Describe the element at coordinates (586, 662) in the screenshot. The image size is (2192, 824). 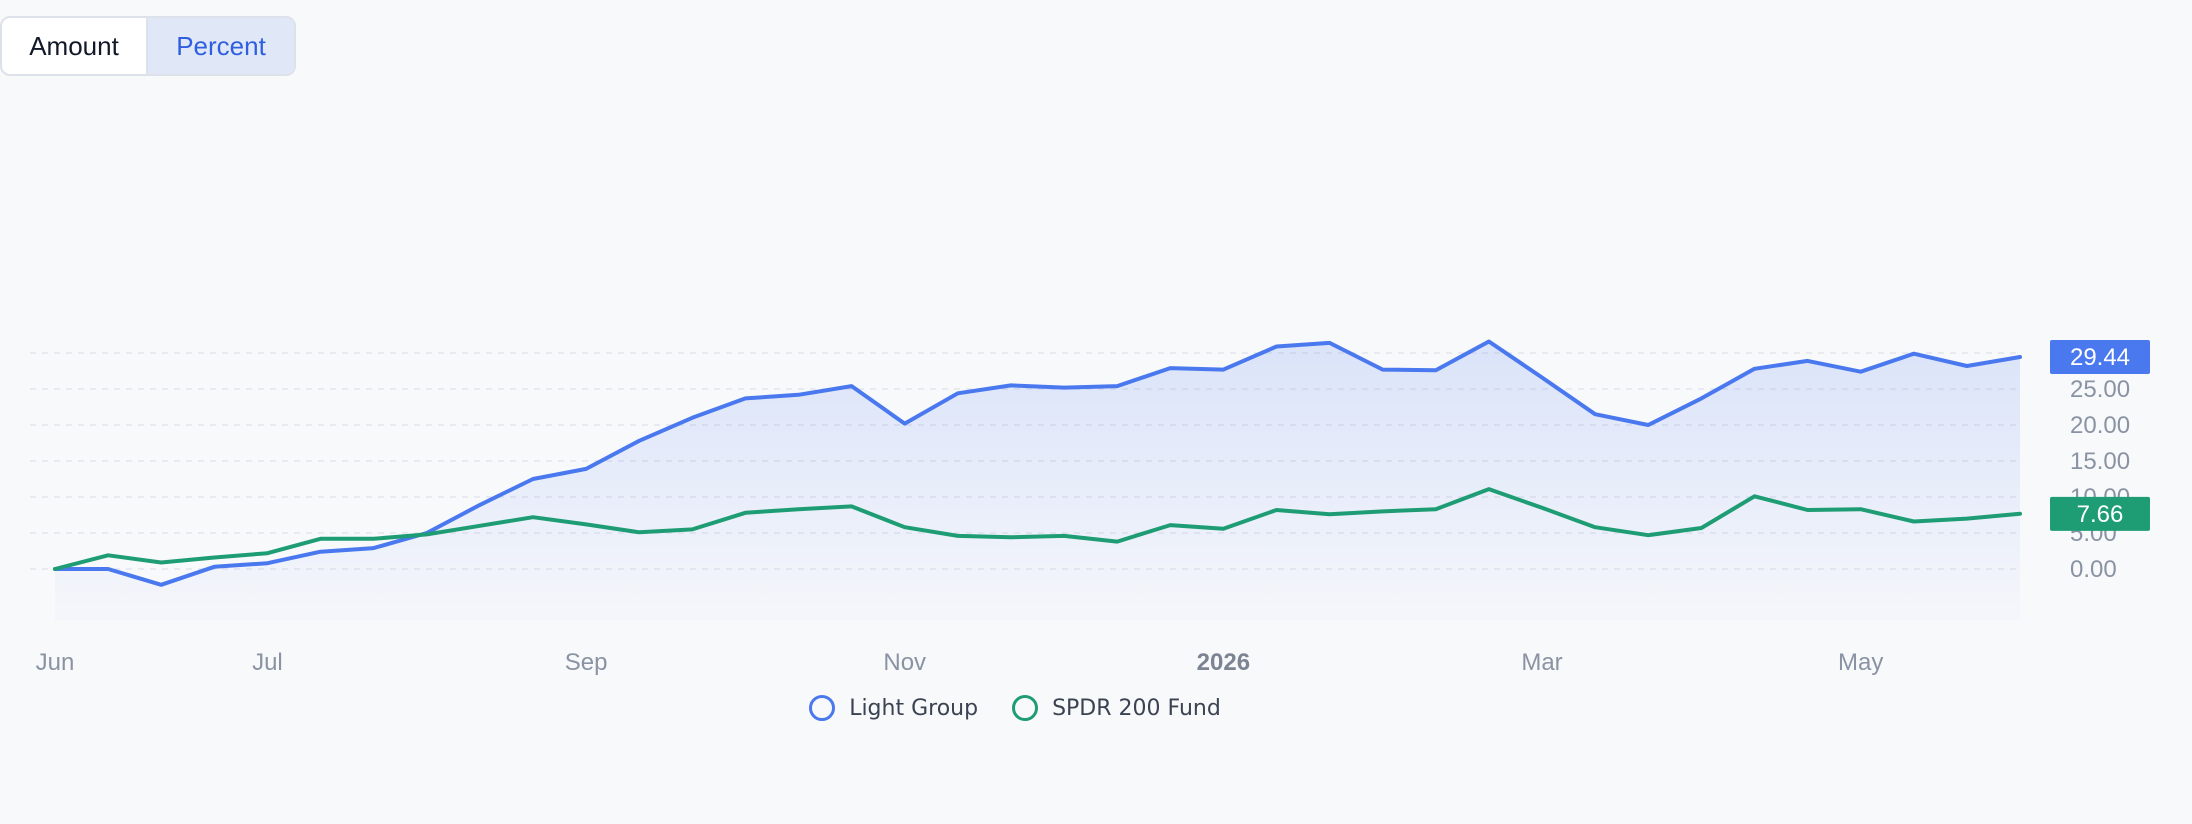
I see `x-tick-label: Sep` at that location.